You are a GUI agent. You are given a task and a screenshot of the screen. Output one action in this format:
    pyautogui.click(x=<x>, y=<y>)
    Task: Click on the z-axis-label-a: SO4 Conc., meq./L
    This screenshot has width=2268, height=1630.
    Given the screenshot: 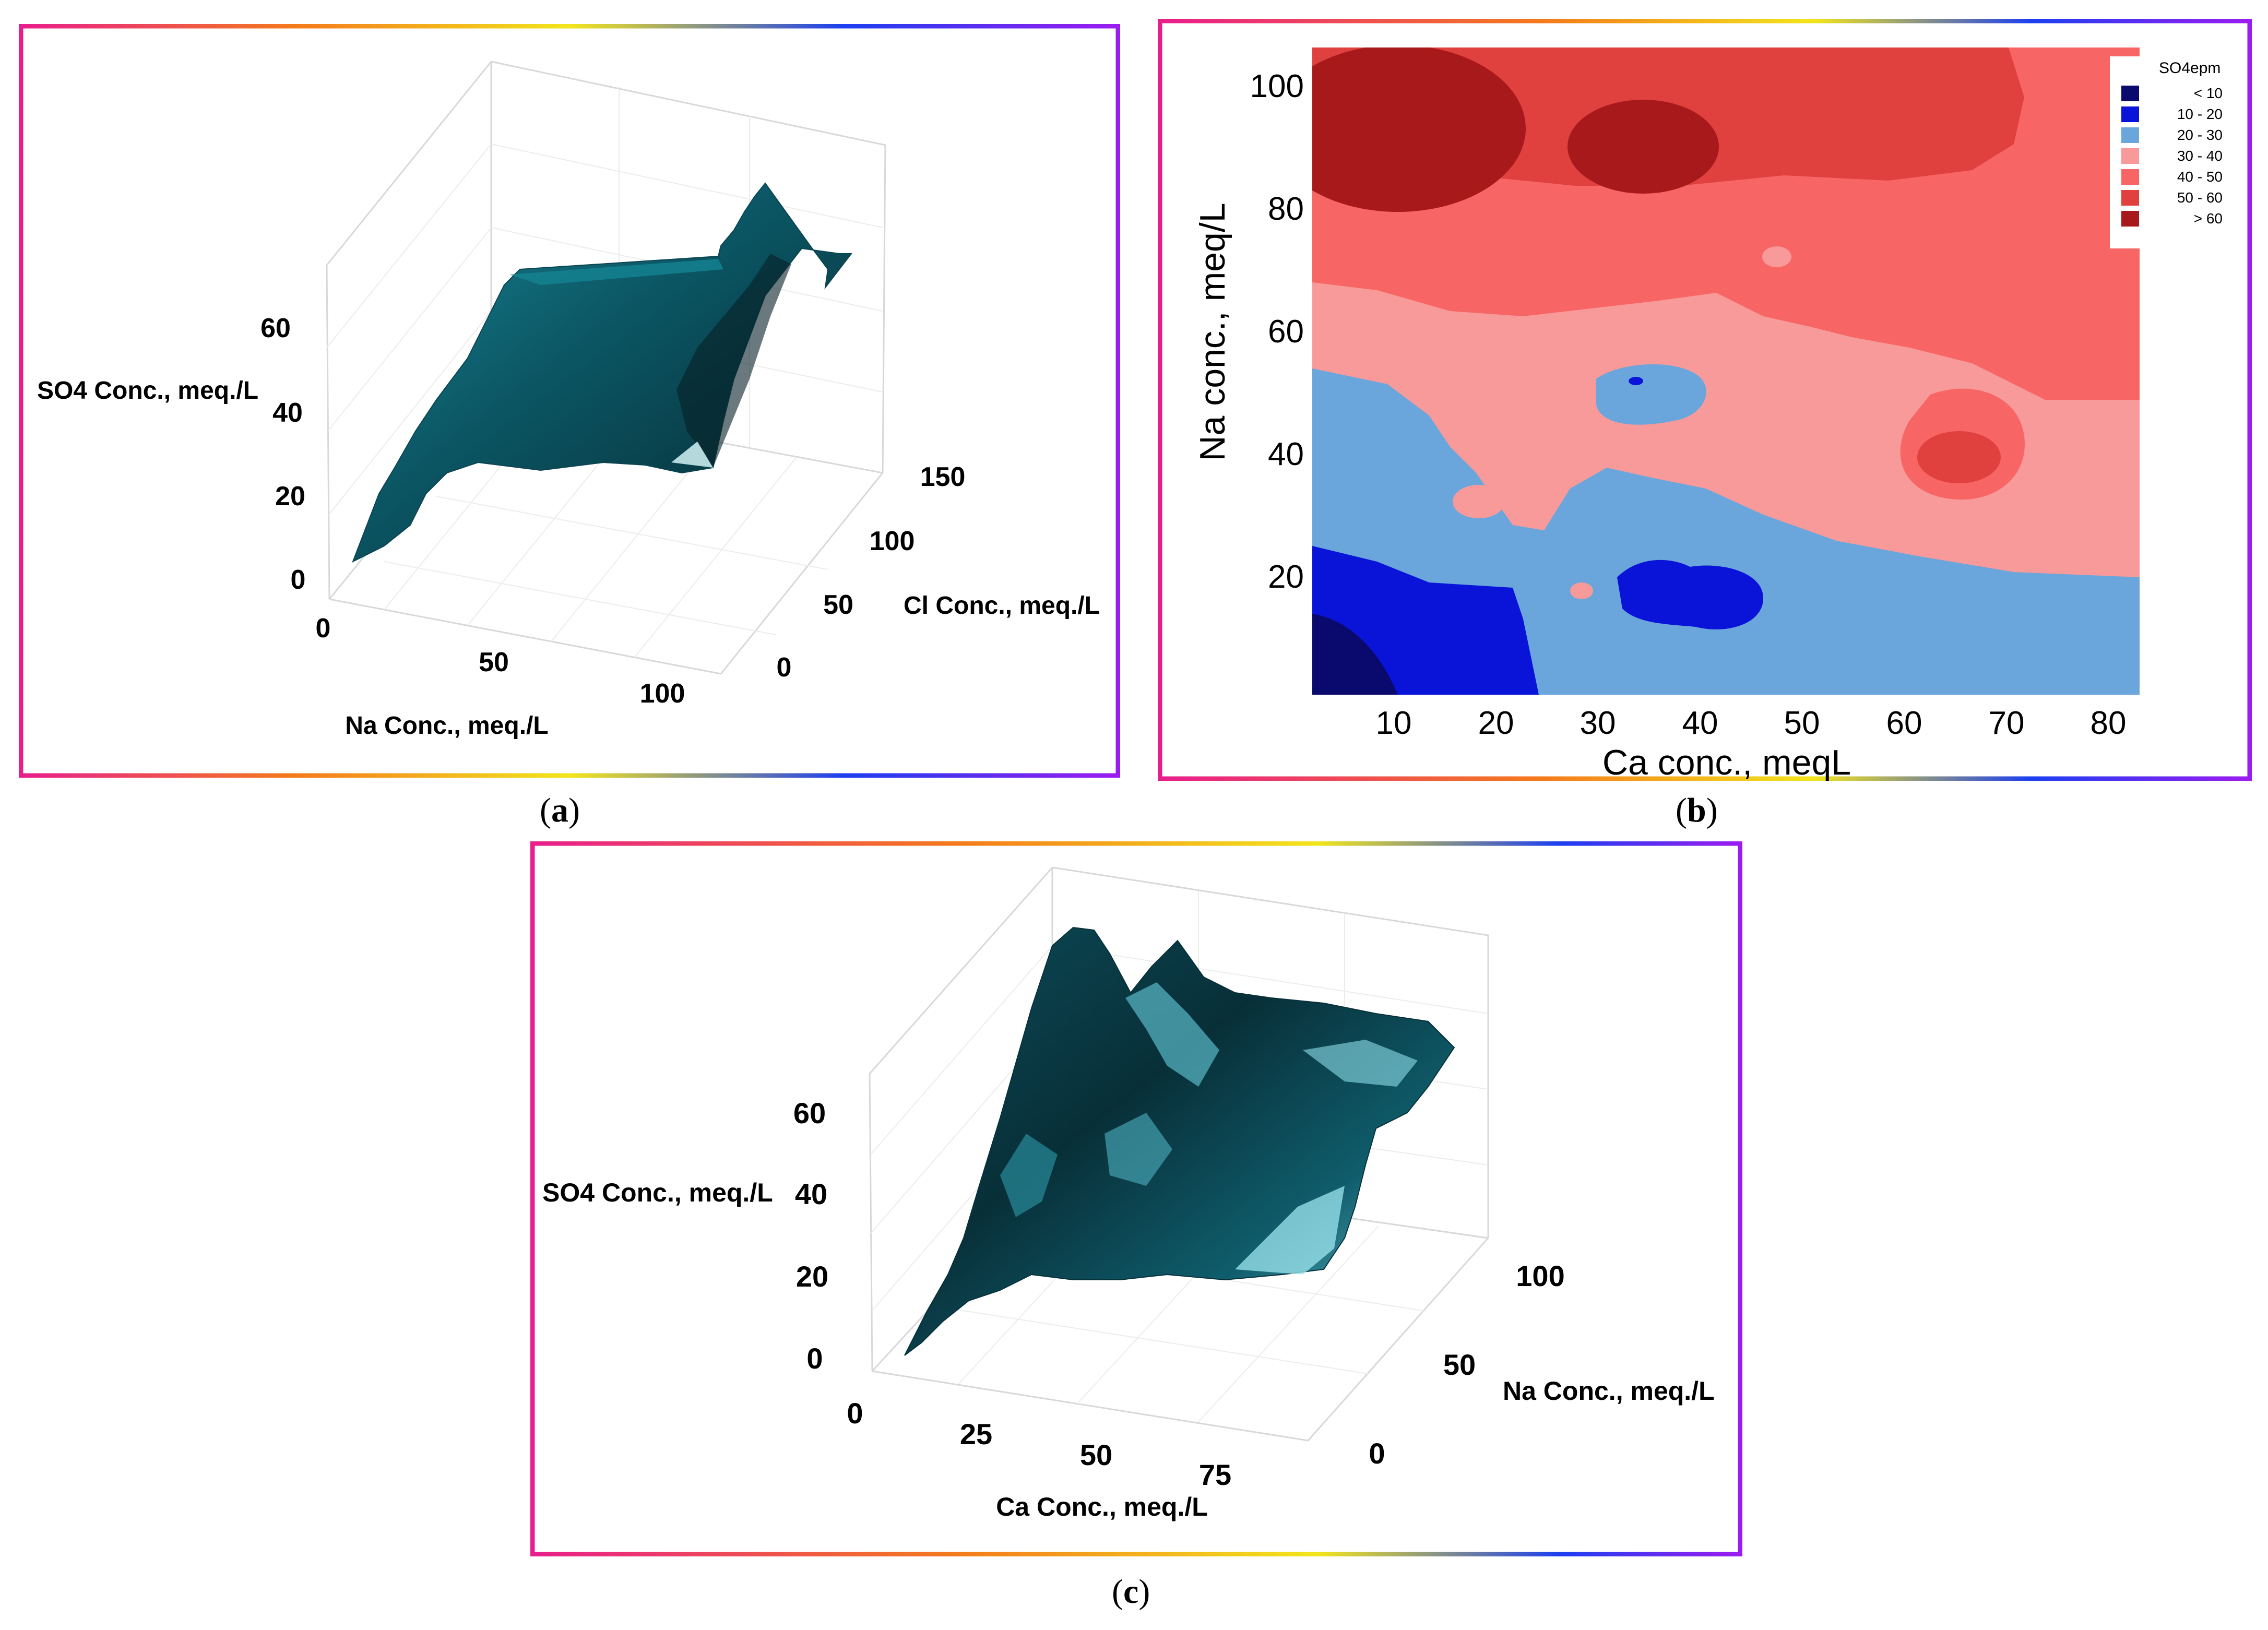 What is the action you would take?
    pyautogui.click(x=148, y=391)
    